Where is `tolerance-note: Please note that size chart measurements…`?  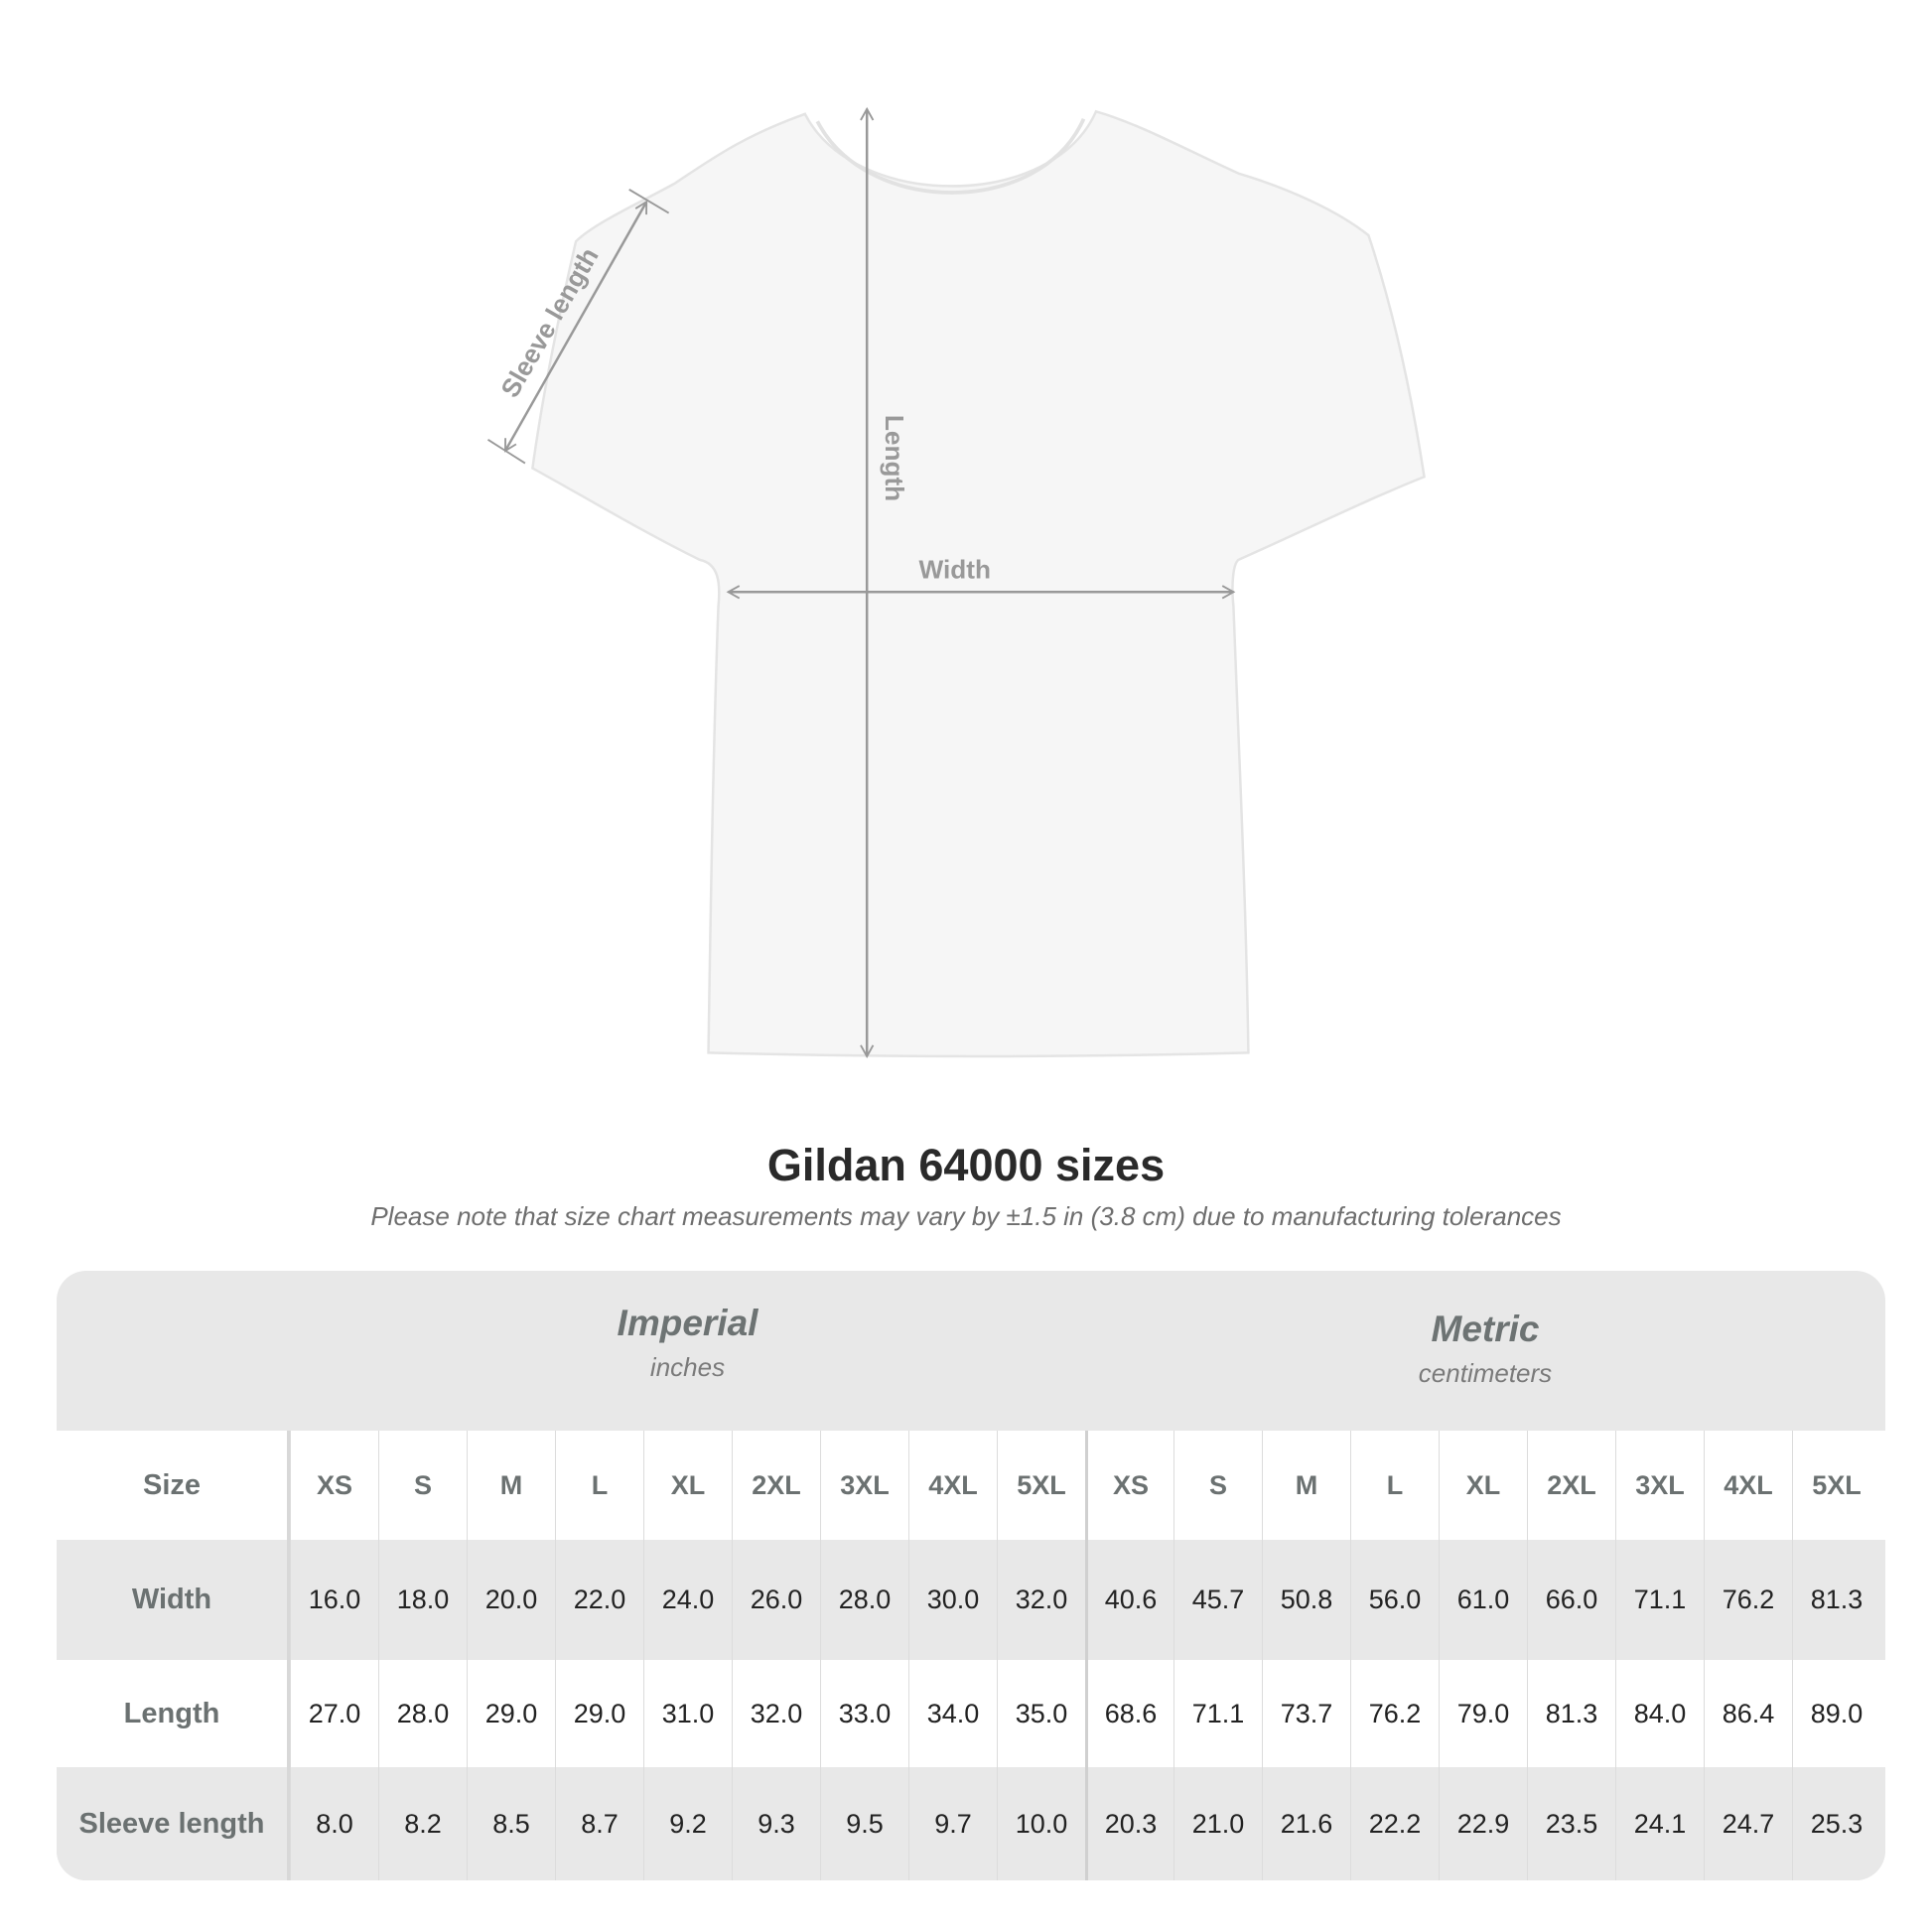 tolerance-note: Please note that size chart measurements… is located at coordinates (966, 1216).